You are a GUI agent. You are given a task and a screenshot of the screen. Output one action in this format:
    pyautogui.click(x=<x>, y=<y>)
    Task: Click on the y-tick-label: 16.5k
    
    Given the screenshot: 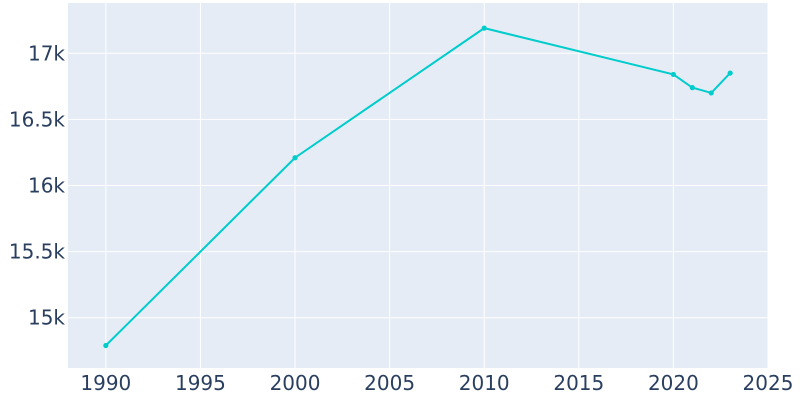 What is the action you would take?
    pyautogui.click(x=37, y=119)
    